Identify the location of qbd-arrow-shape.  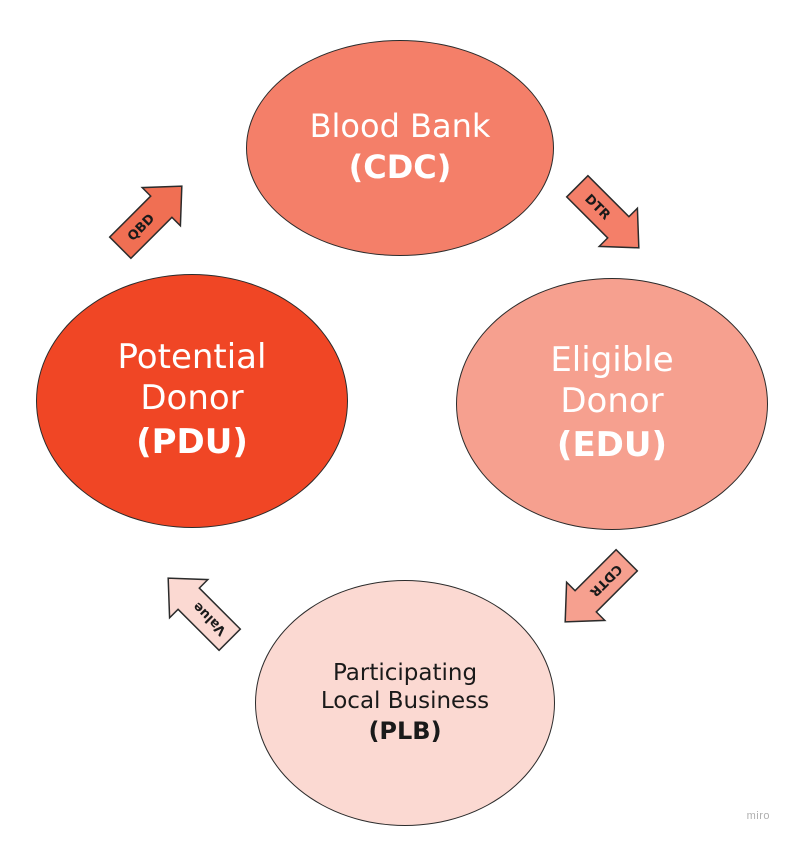
(145, 222).